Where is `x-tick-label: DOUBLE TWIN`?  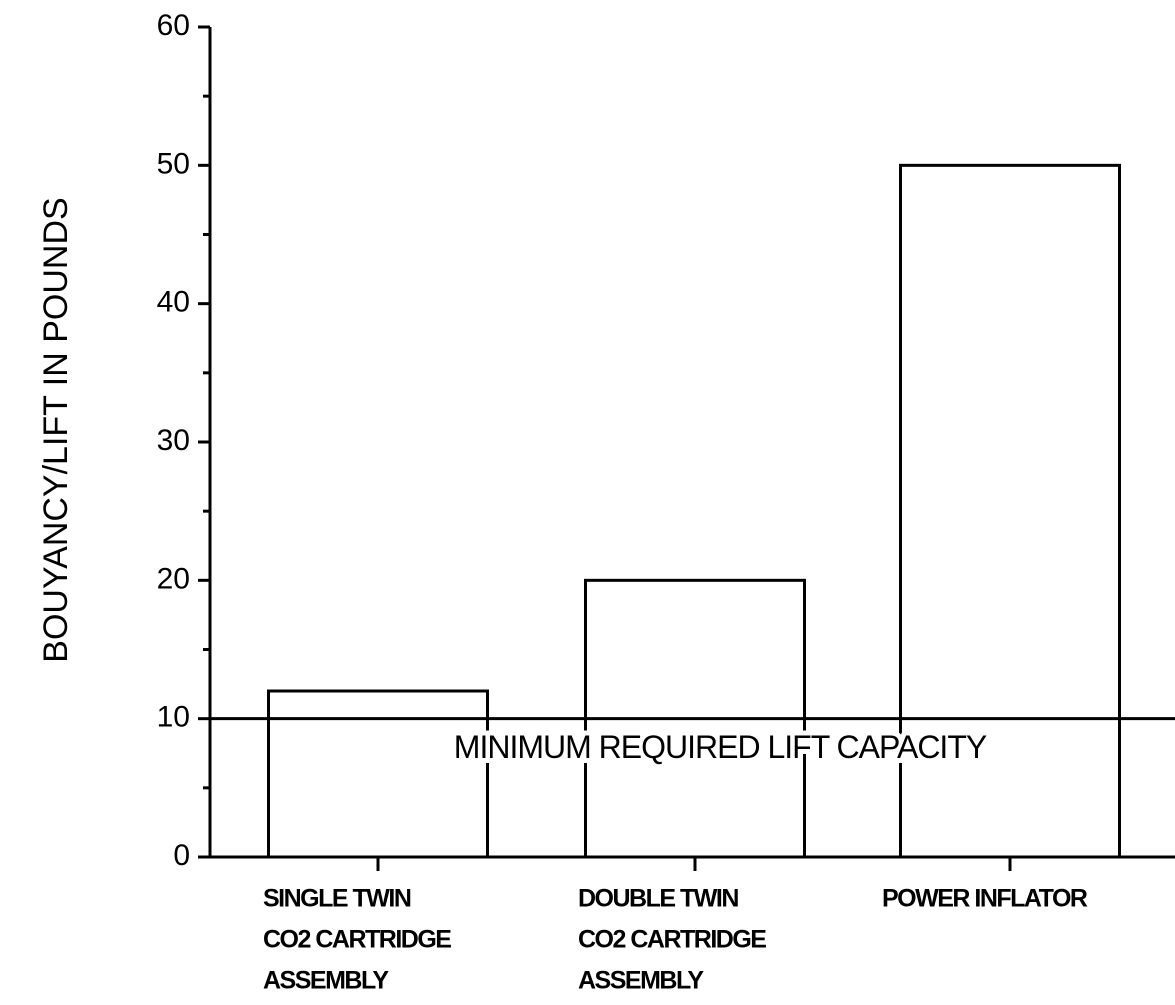 x-tick-label: DOUBLE TWIN is located at coordinates (658, 899).